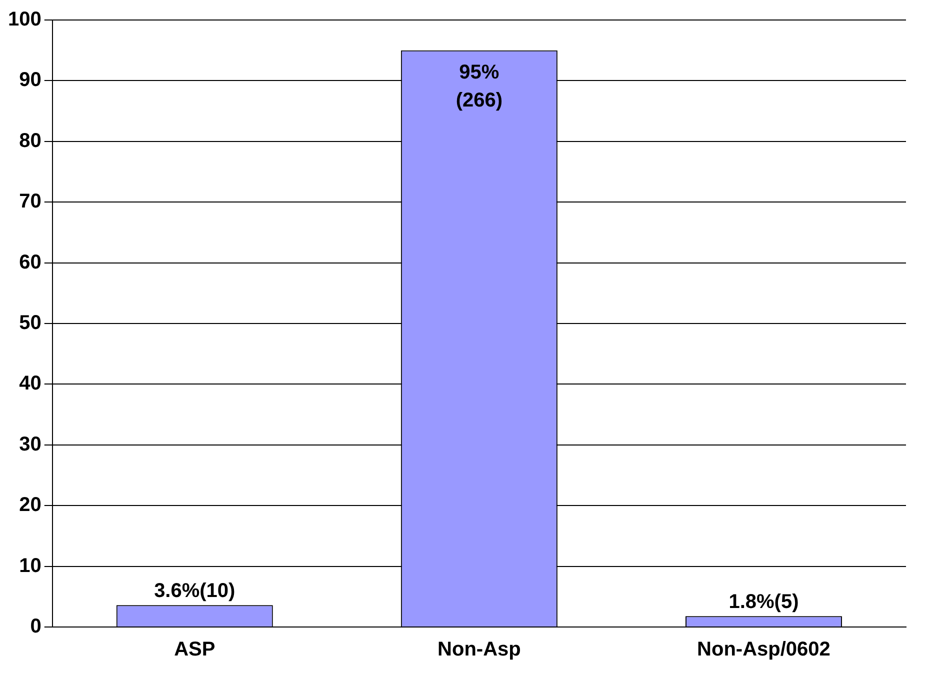 This screenshot has height=675, width=936. Describe the element at coordinates (30, 80) in the screenshot. I see `y-tick-label: 90` at that location.